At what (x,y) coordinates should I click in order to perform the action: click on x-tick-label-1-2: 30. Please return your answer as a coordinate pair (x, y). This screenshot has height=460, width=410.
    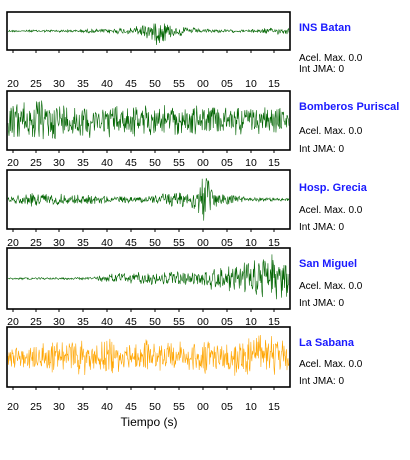
    Looking at the image, I should click on (59, 163).